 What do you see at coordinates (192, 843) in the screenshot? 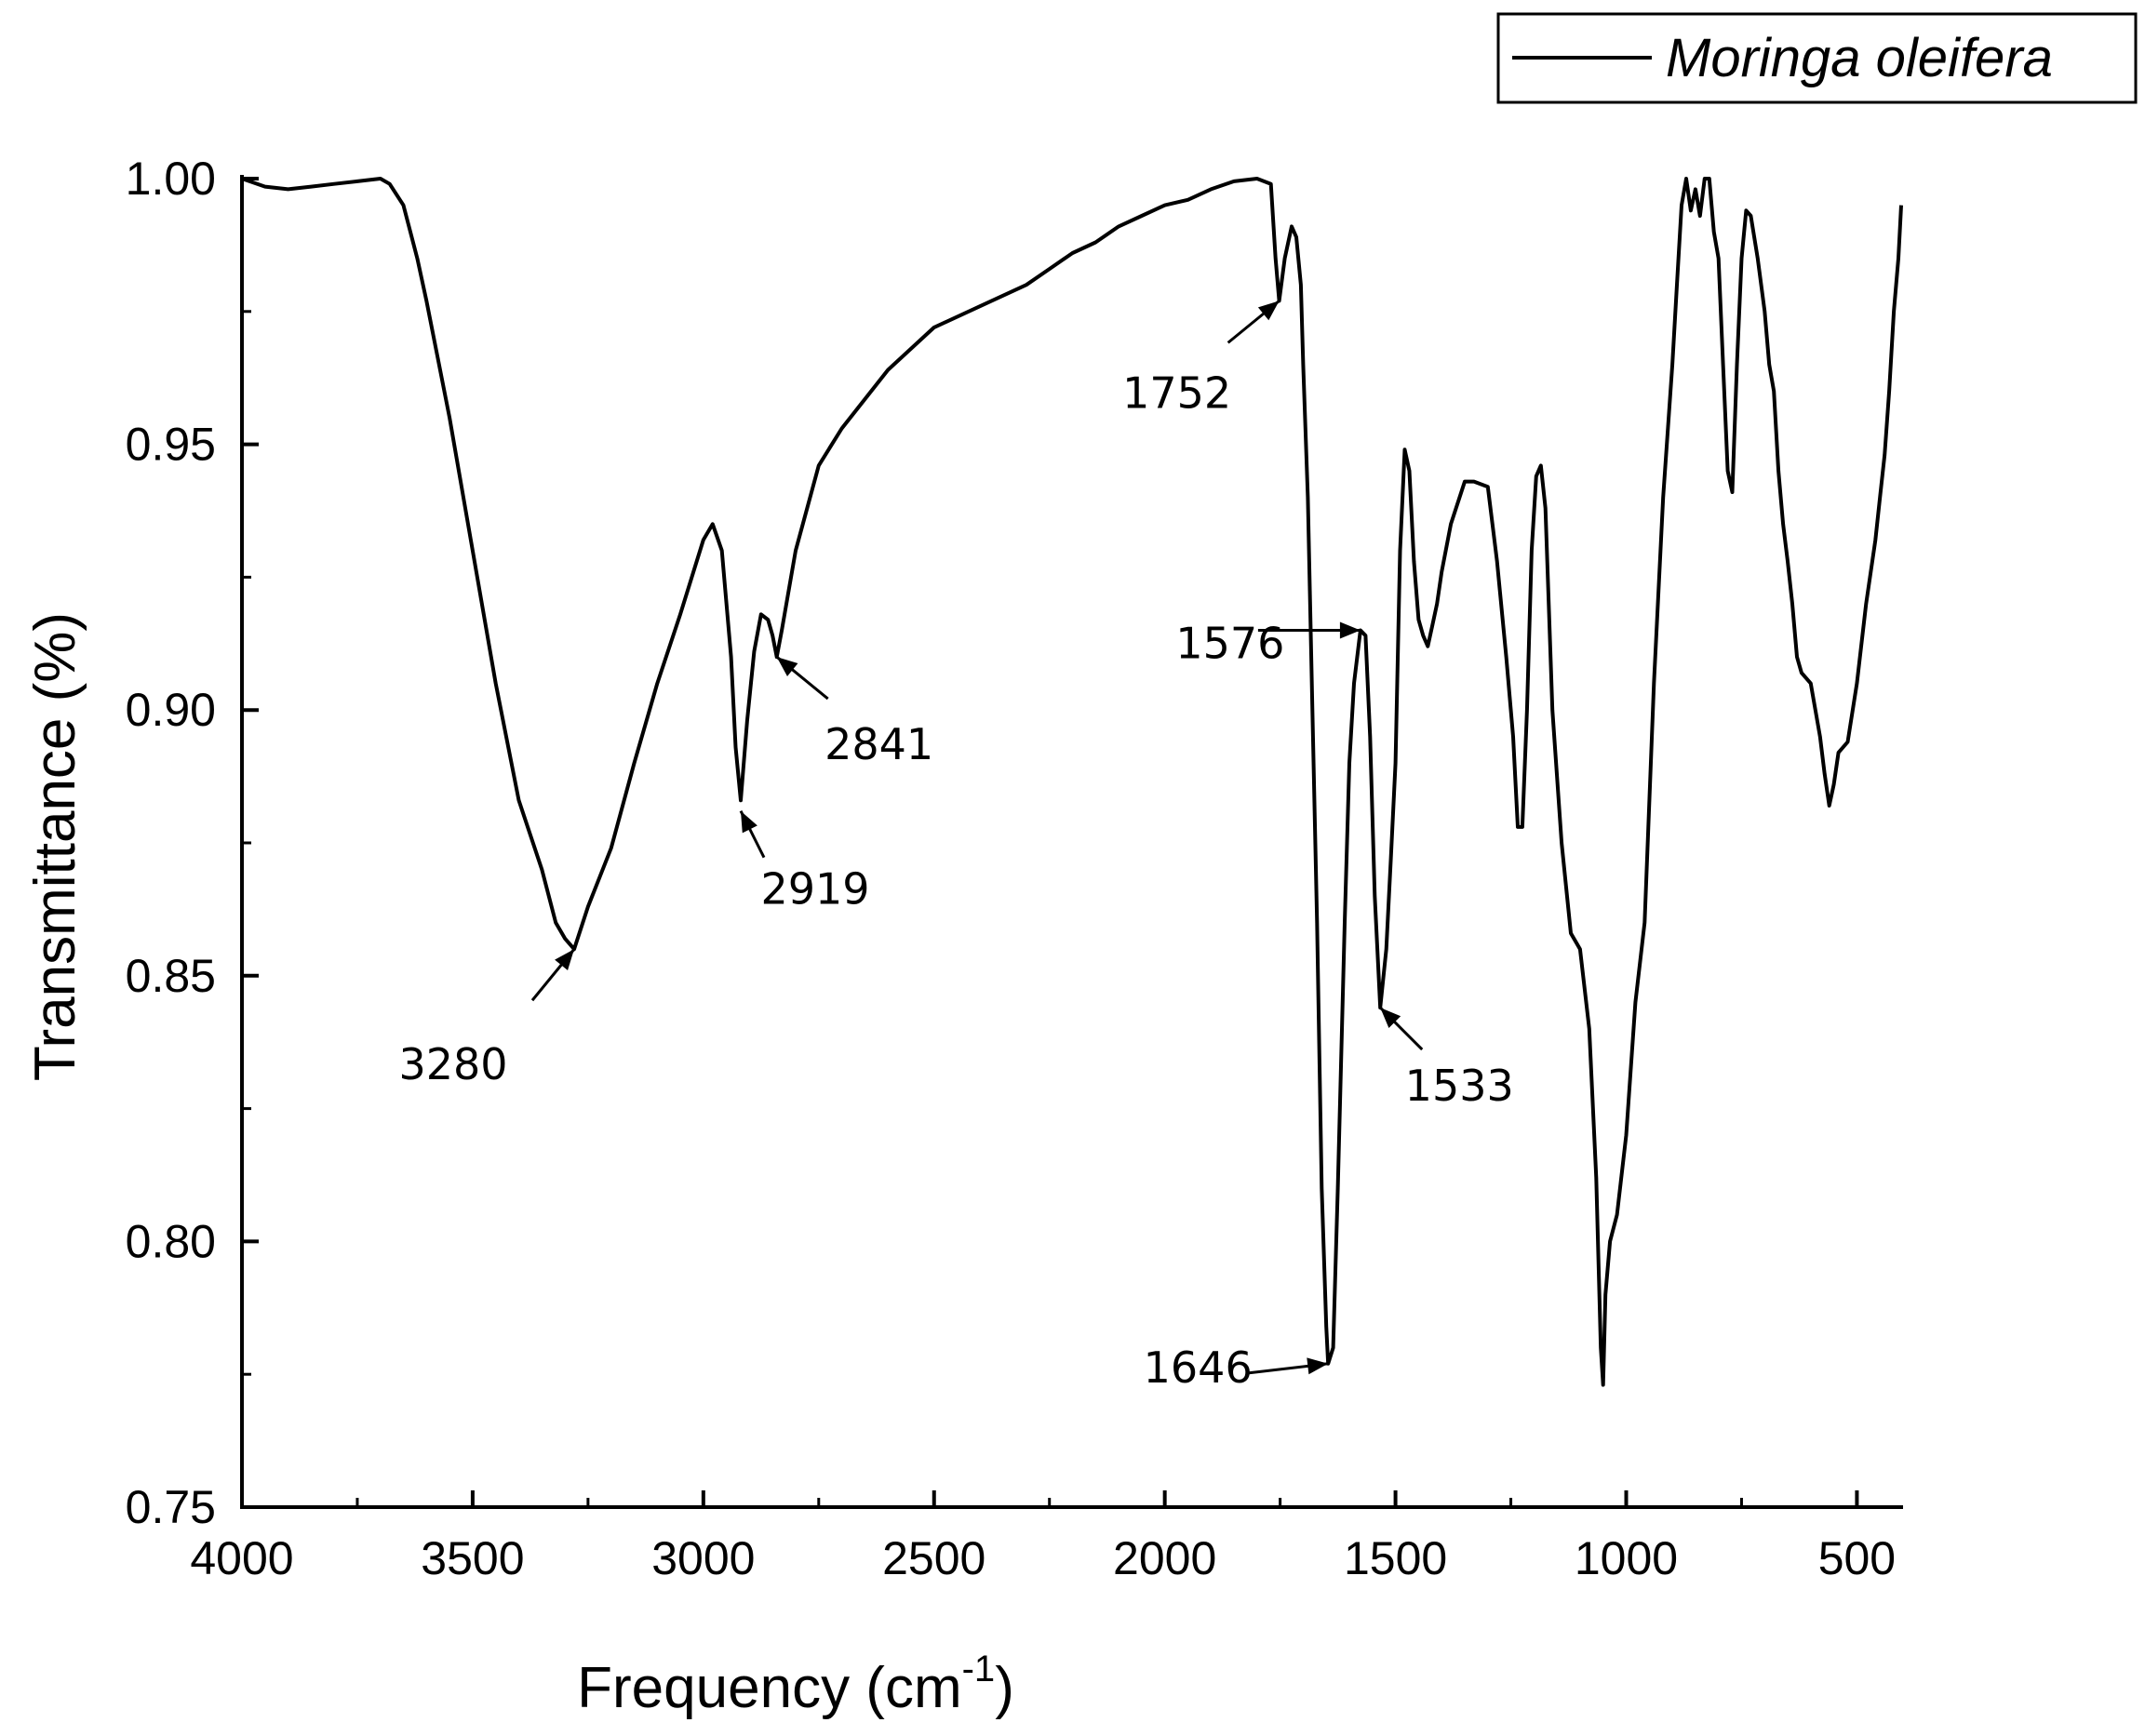
I see `y-axis-ticks: 0.75 0.80 0.85 0.90 0.95 1.00` at bounding box center [192, 843].